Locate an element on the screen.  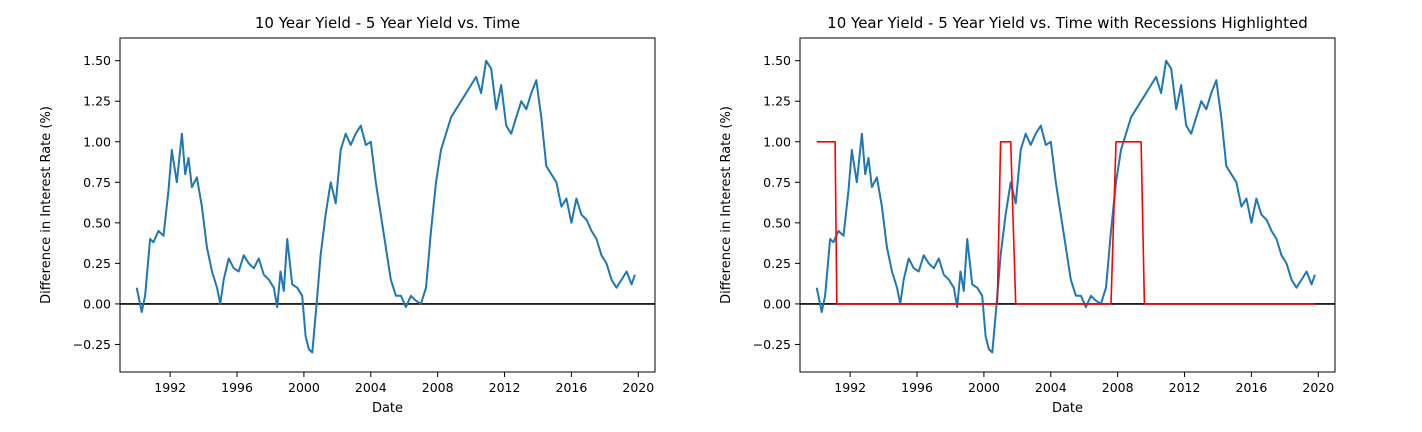
recession-indicator-series-line is located at coordinates (1065, 223).